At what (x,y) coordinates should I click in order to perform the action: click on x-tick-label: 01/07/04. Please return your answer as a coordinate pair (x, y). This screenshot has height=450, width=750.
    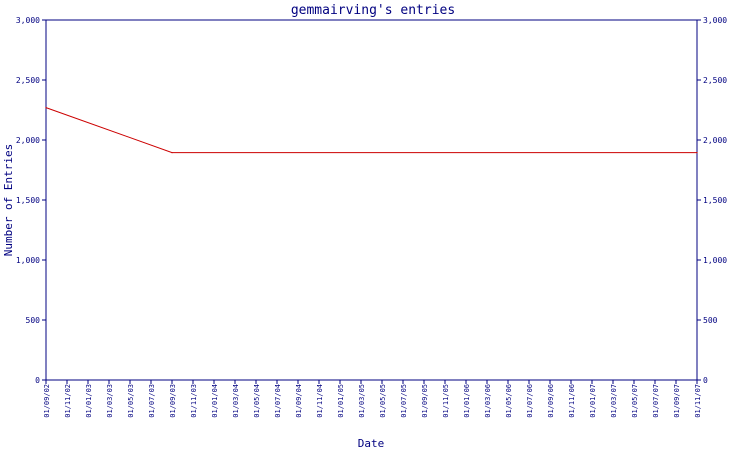
    Looking at the image, I should click on (278, 401).